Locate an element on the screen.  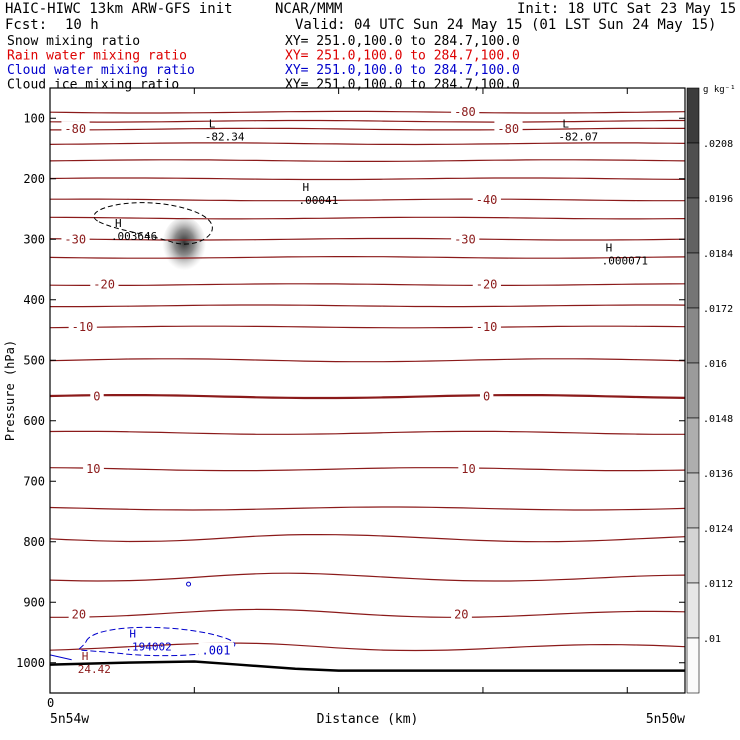
forecast-label: Fcst: is located at coordinates (26, 25).